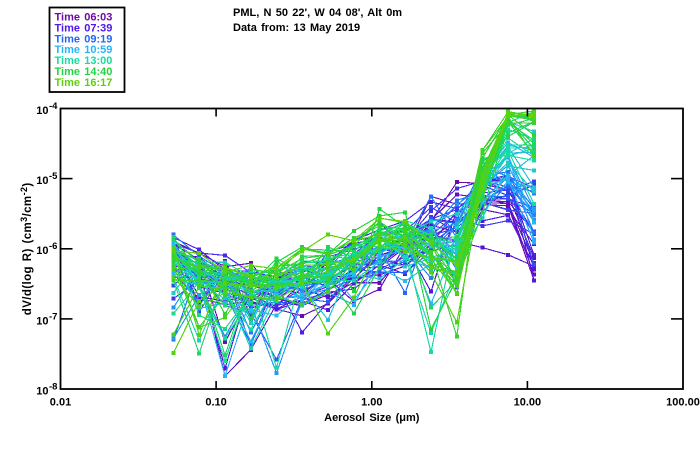 The height and width of the screenshot is (455, 700). Describe the element at coordinates (26, 248) in the screenshot. I see `svg-text: dV/d(log R) (cm3/cm-2)` at that location.